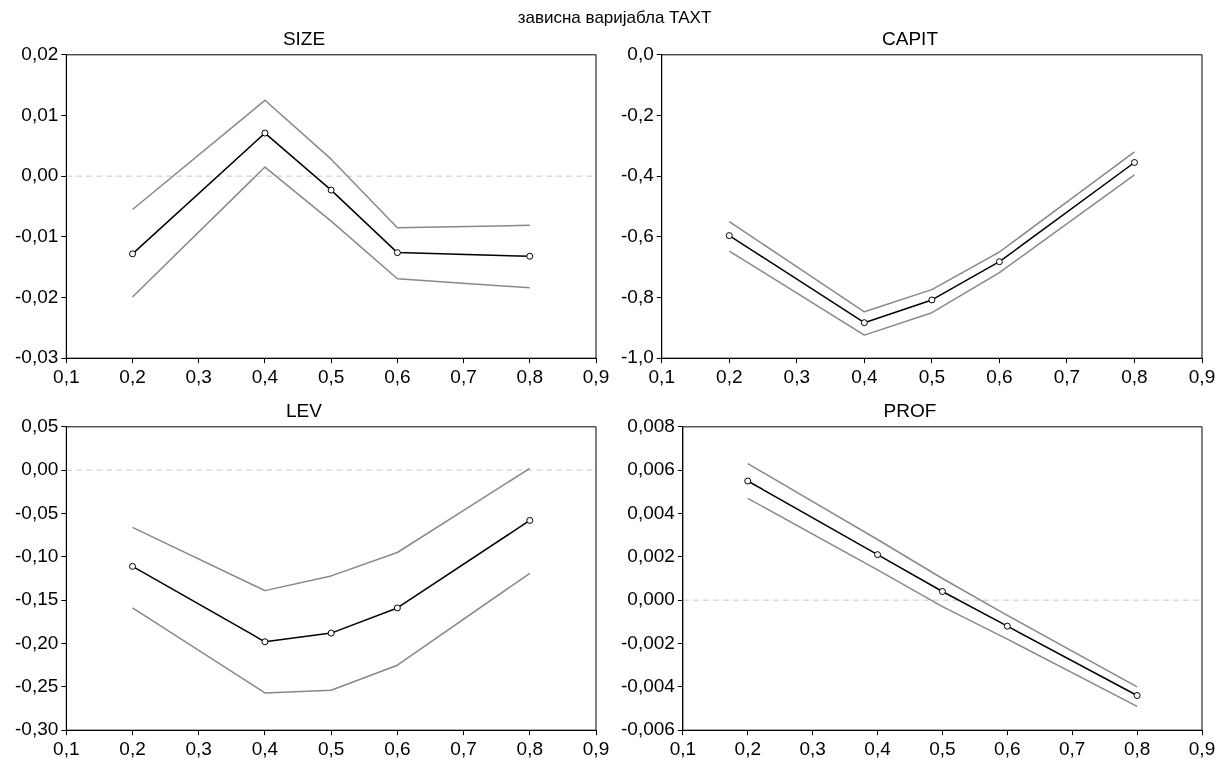  I want to click on y-tick-label: -0,20, so click(36, 642).